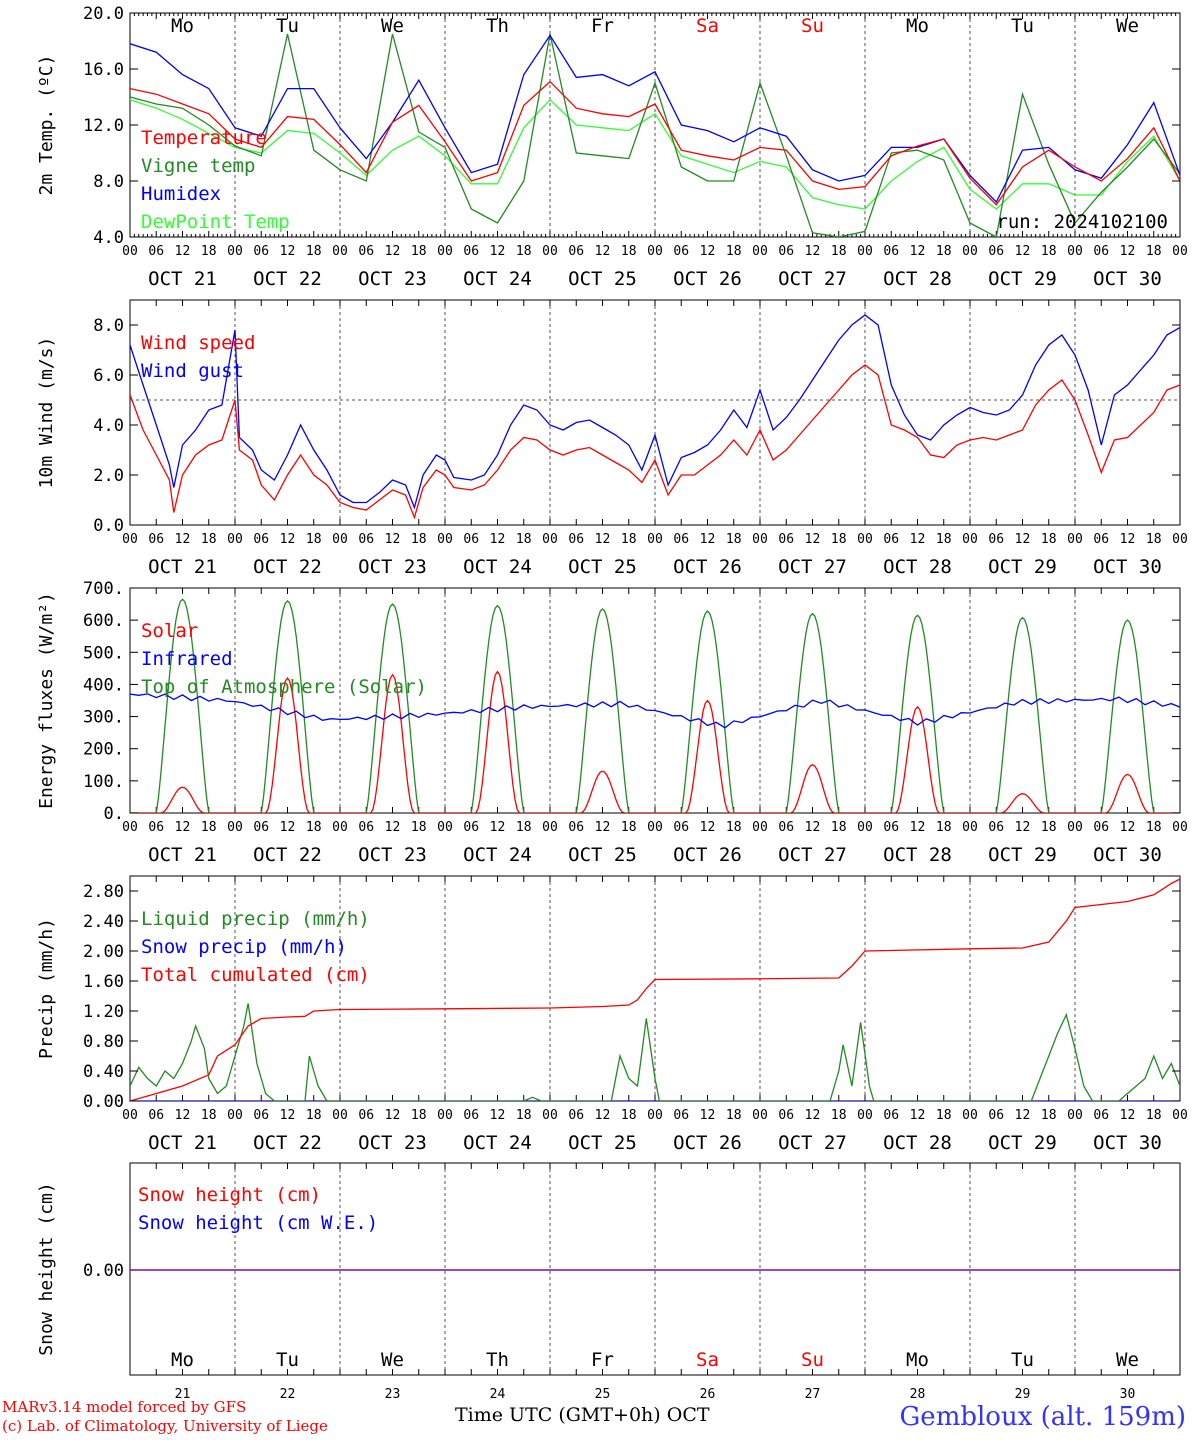 This screenshot has height=1440, width=1194. What do you see at coordinates (393, 1394) in the screenshot?
I see `day-number-label: 23` at bounding box center [393, 1394].